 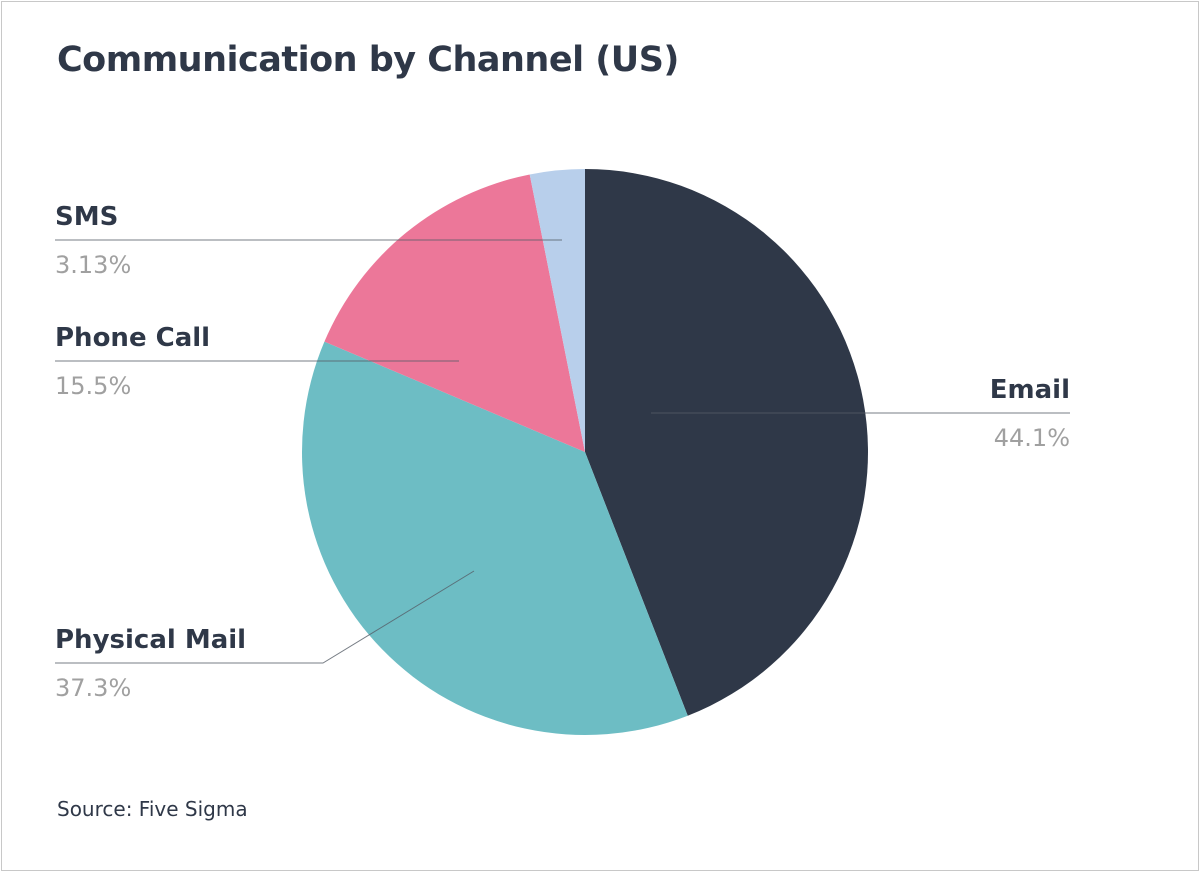 What do you see at coordinates (1029, 390) in the screenshot?
I see `label-email: Email` at bounding box center [1029, 390].